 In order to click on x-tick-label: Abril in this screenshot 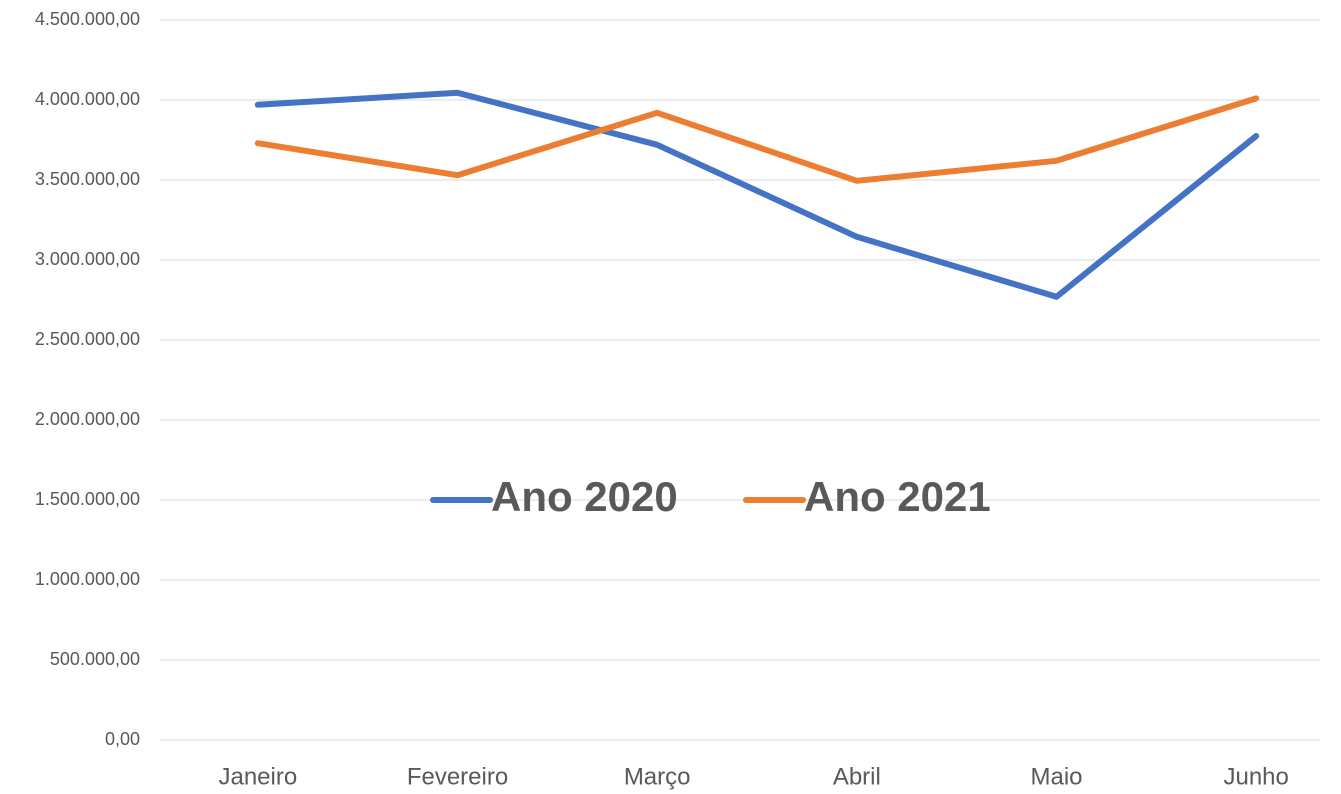, I will do `click(857, 776)`.